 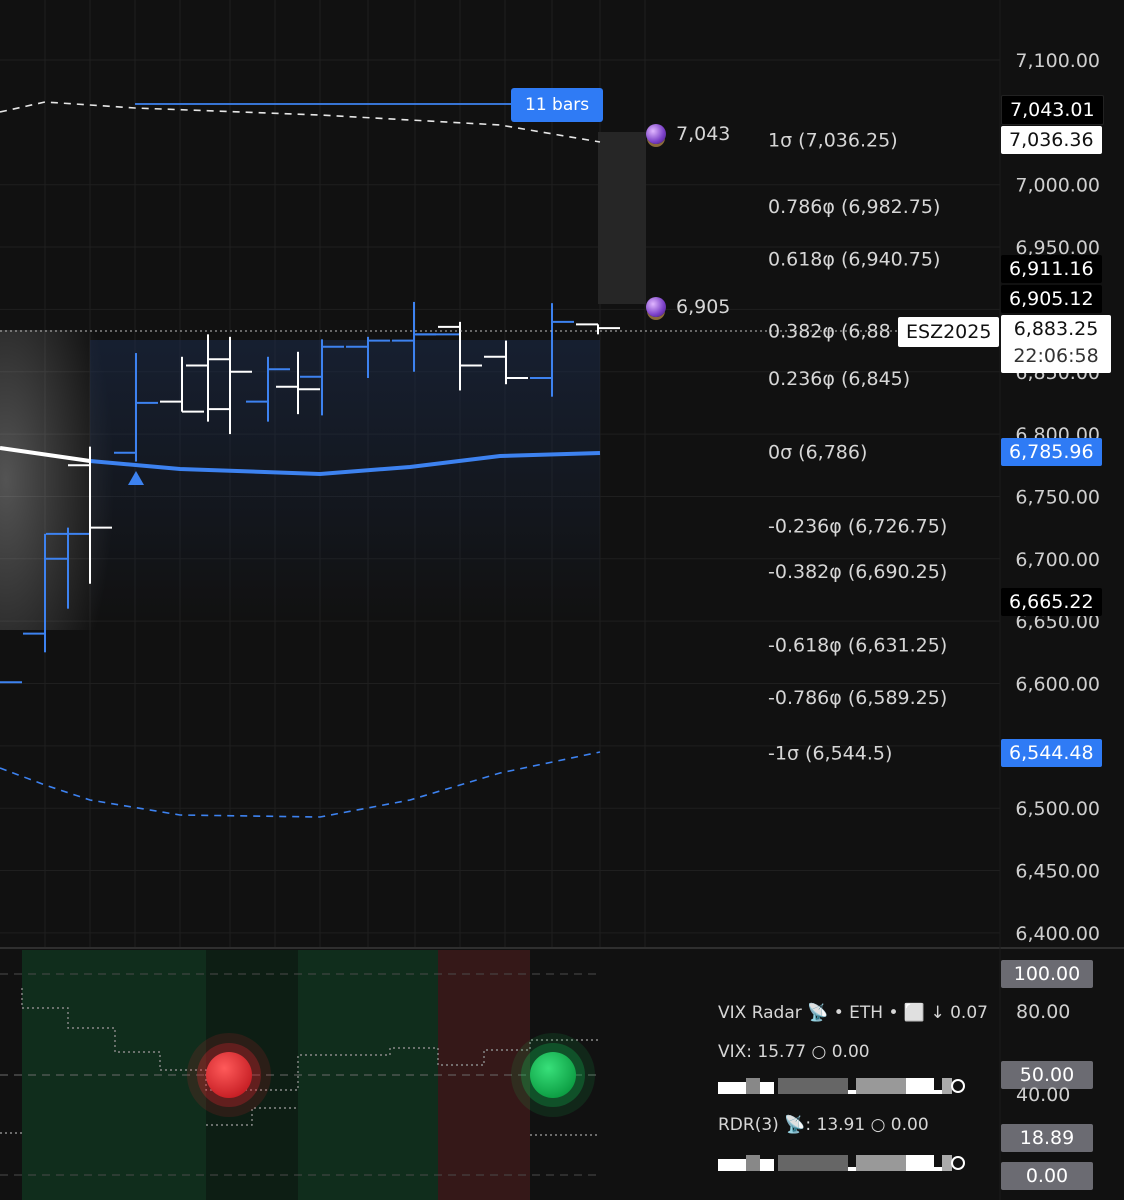 What do you see at coordinates (703, 134) in the screenshot?
I see `orb-label: 7,043` at bounding box center [703, 134].